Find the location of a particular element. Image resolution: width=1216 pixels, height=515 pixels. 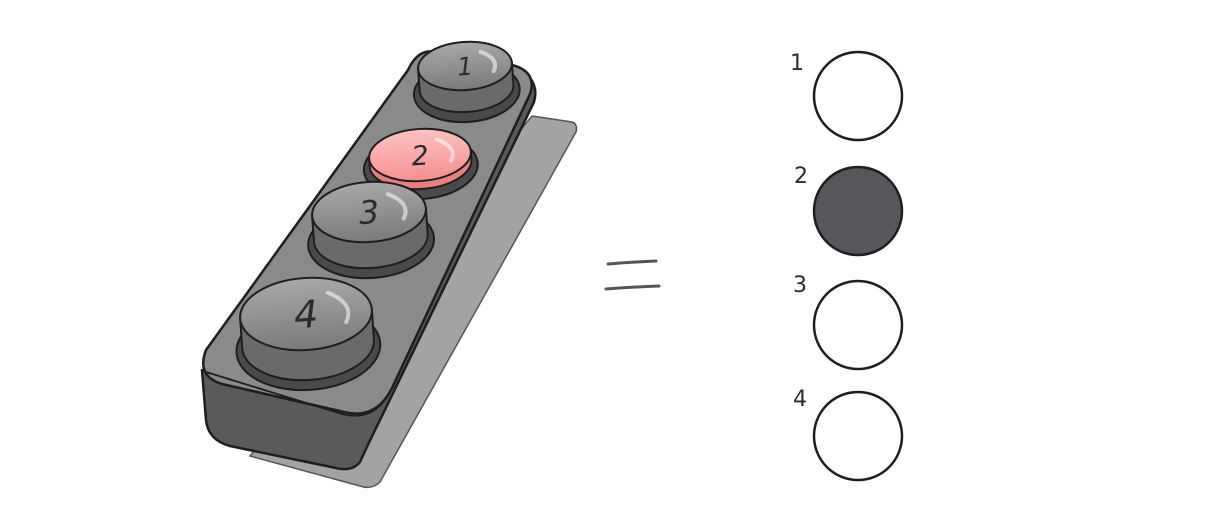

keypad-button-3: 3 is located at coordinates (370, 230).